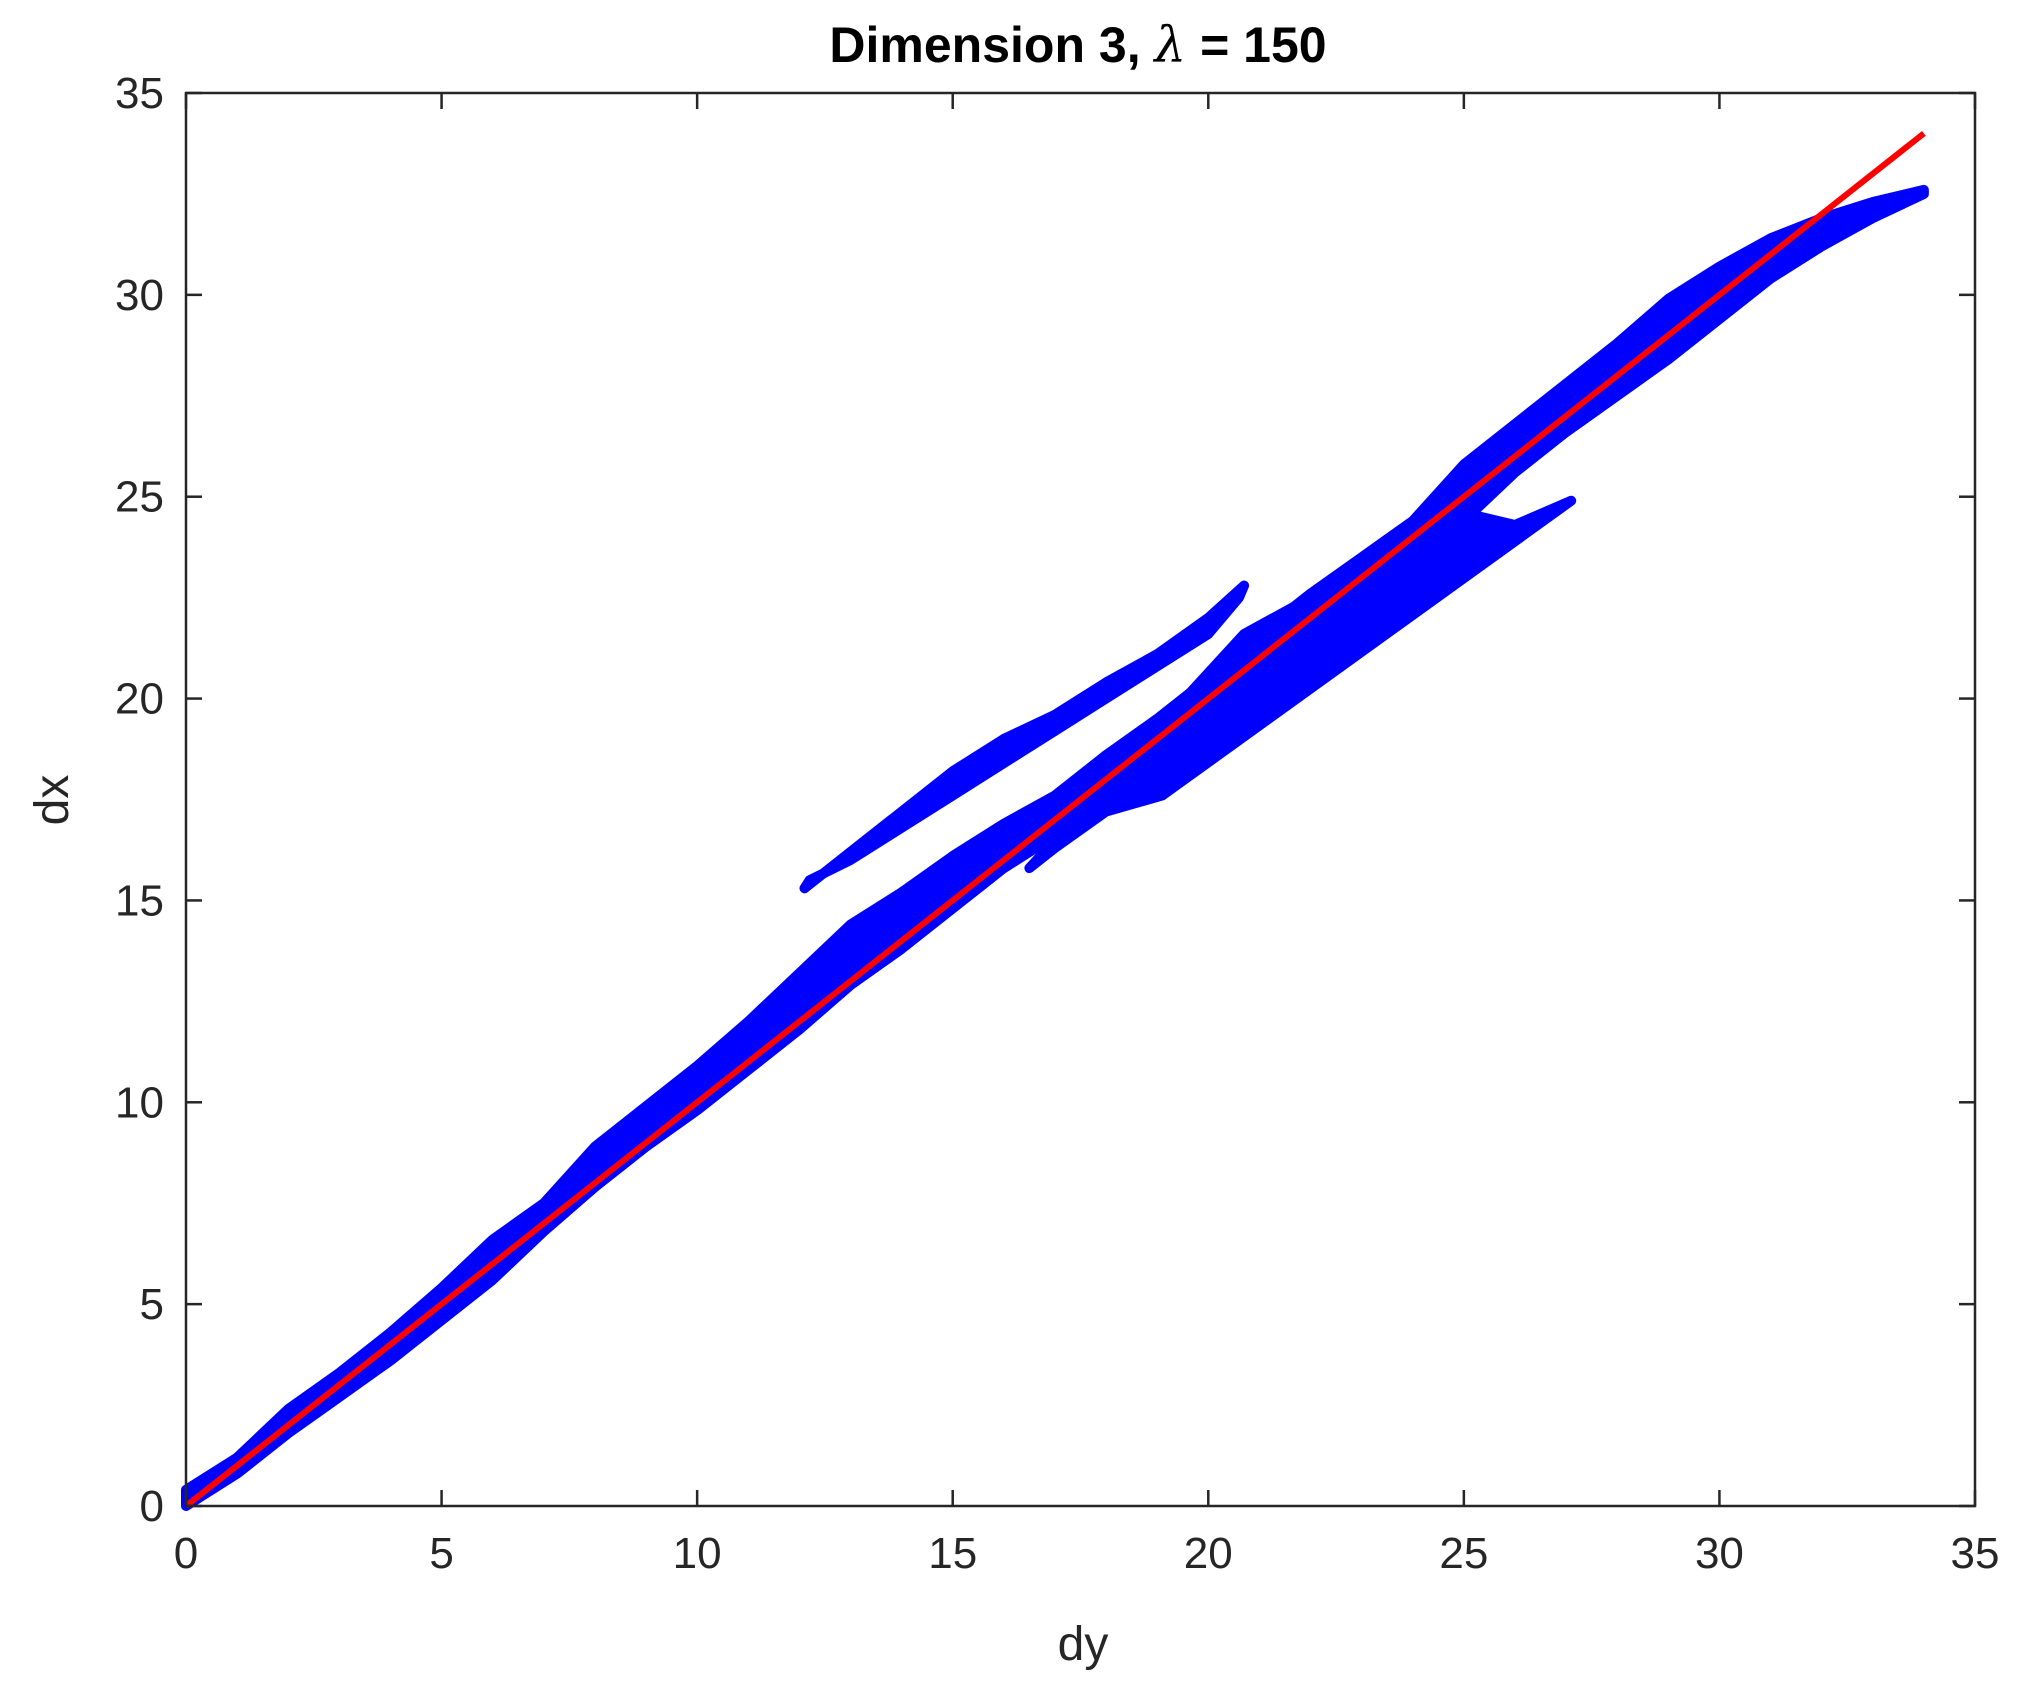 Image resolution: width=2025 pixels, height=1686 pixels. What do you see at coordinates (186, 1553) in the screenshot?
I see `x-tick-label: 0` at bounding box center [186, 1553].